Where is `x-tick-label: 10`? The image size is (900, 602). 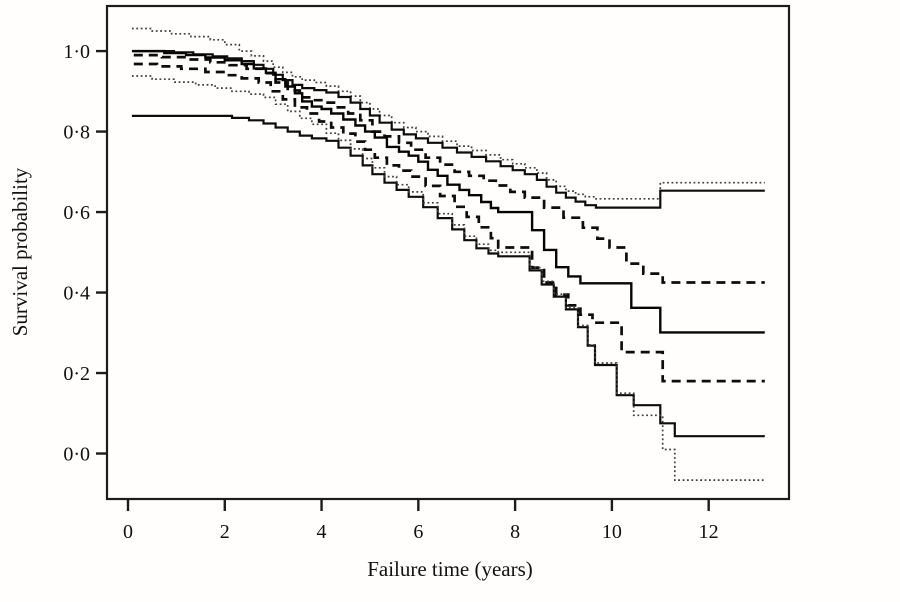 x-tick-label: 10 is located at coordinates (612, 532).